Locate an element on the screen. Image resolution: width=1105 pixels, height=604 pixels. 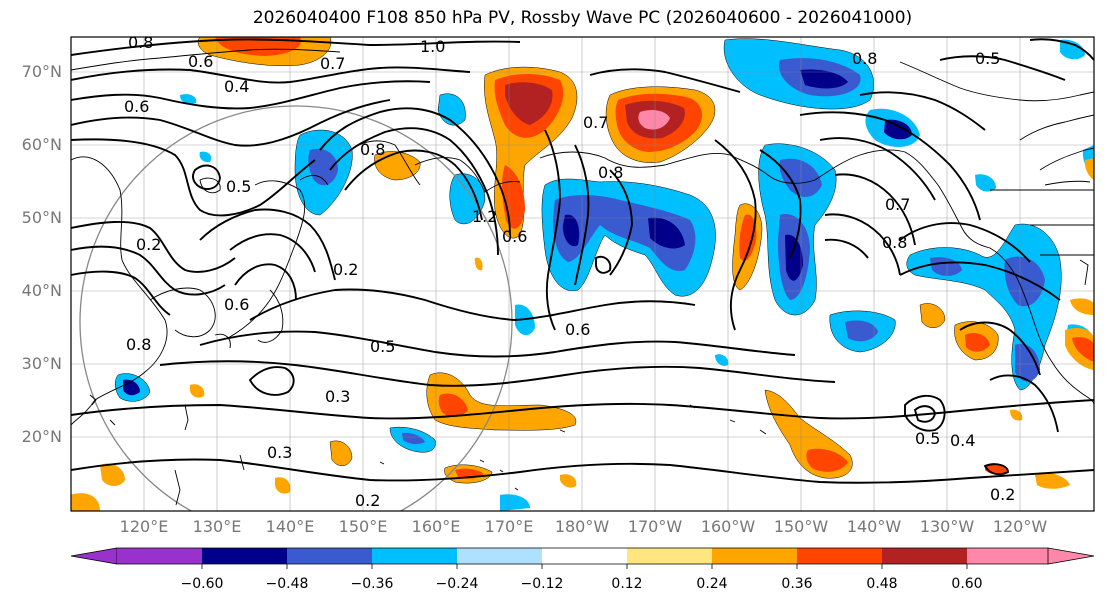
lon-label: 160°E is located at coordinates (436, 526).